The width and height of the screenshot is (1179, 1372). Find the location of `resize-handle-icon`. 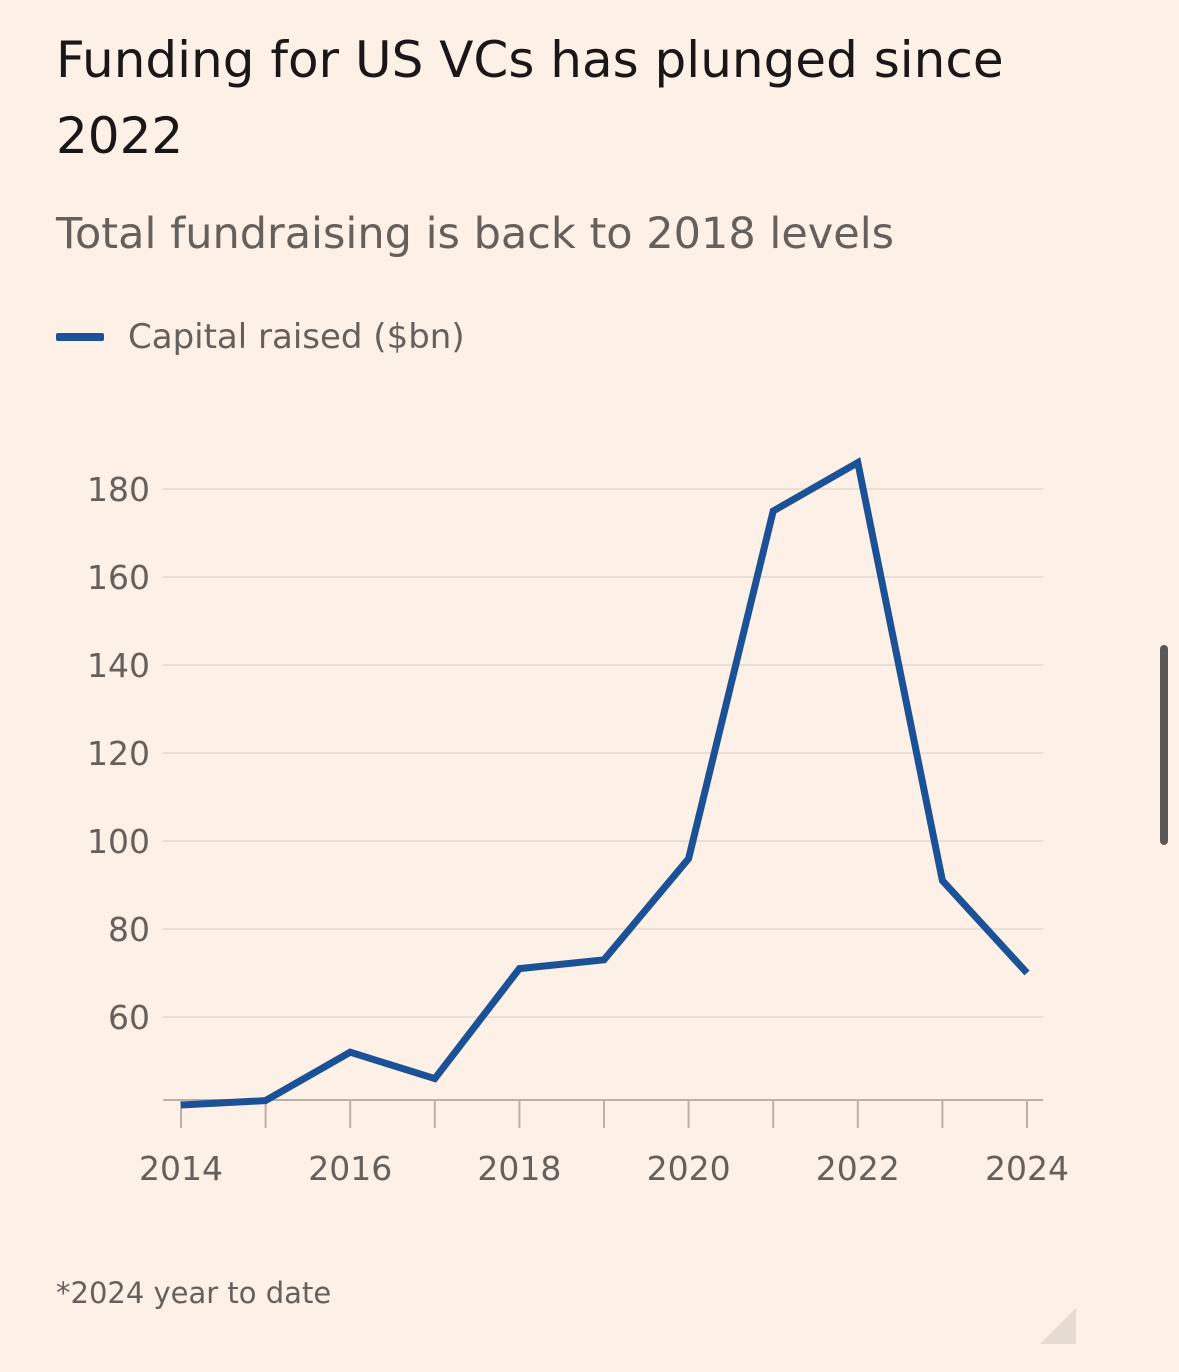

resize-handle-icon is located at coordinates (1058, 1326).